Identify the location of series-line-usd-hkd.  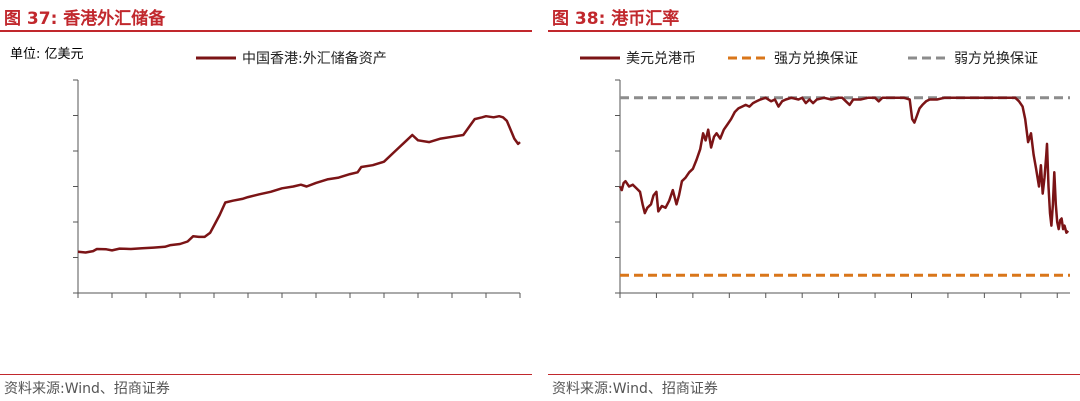
(844, 165).